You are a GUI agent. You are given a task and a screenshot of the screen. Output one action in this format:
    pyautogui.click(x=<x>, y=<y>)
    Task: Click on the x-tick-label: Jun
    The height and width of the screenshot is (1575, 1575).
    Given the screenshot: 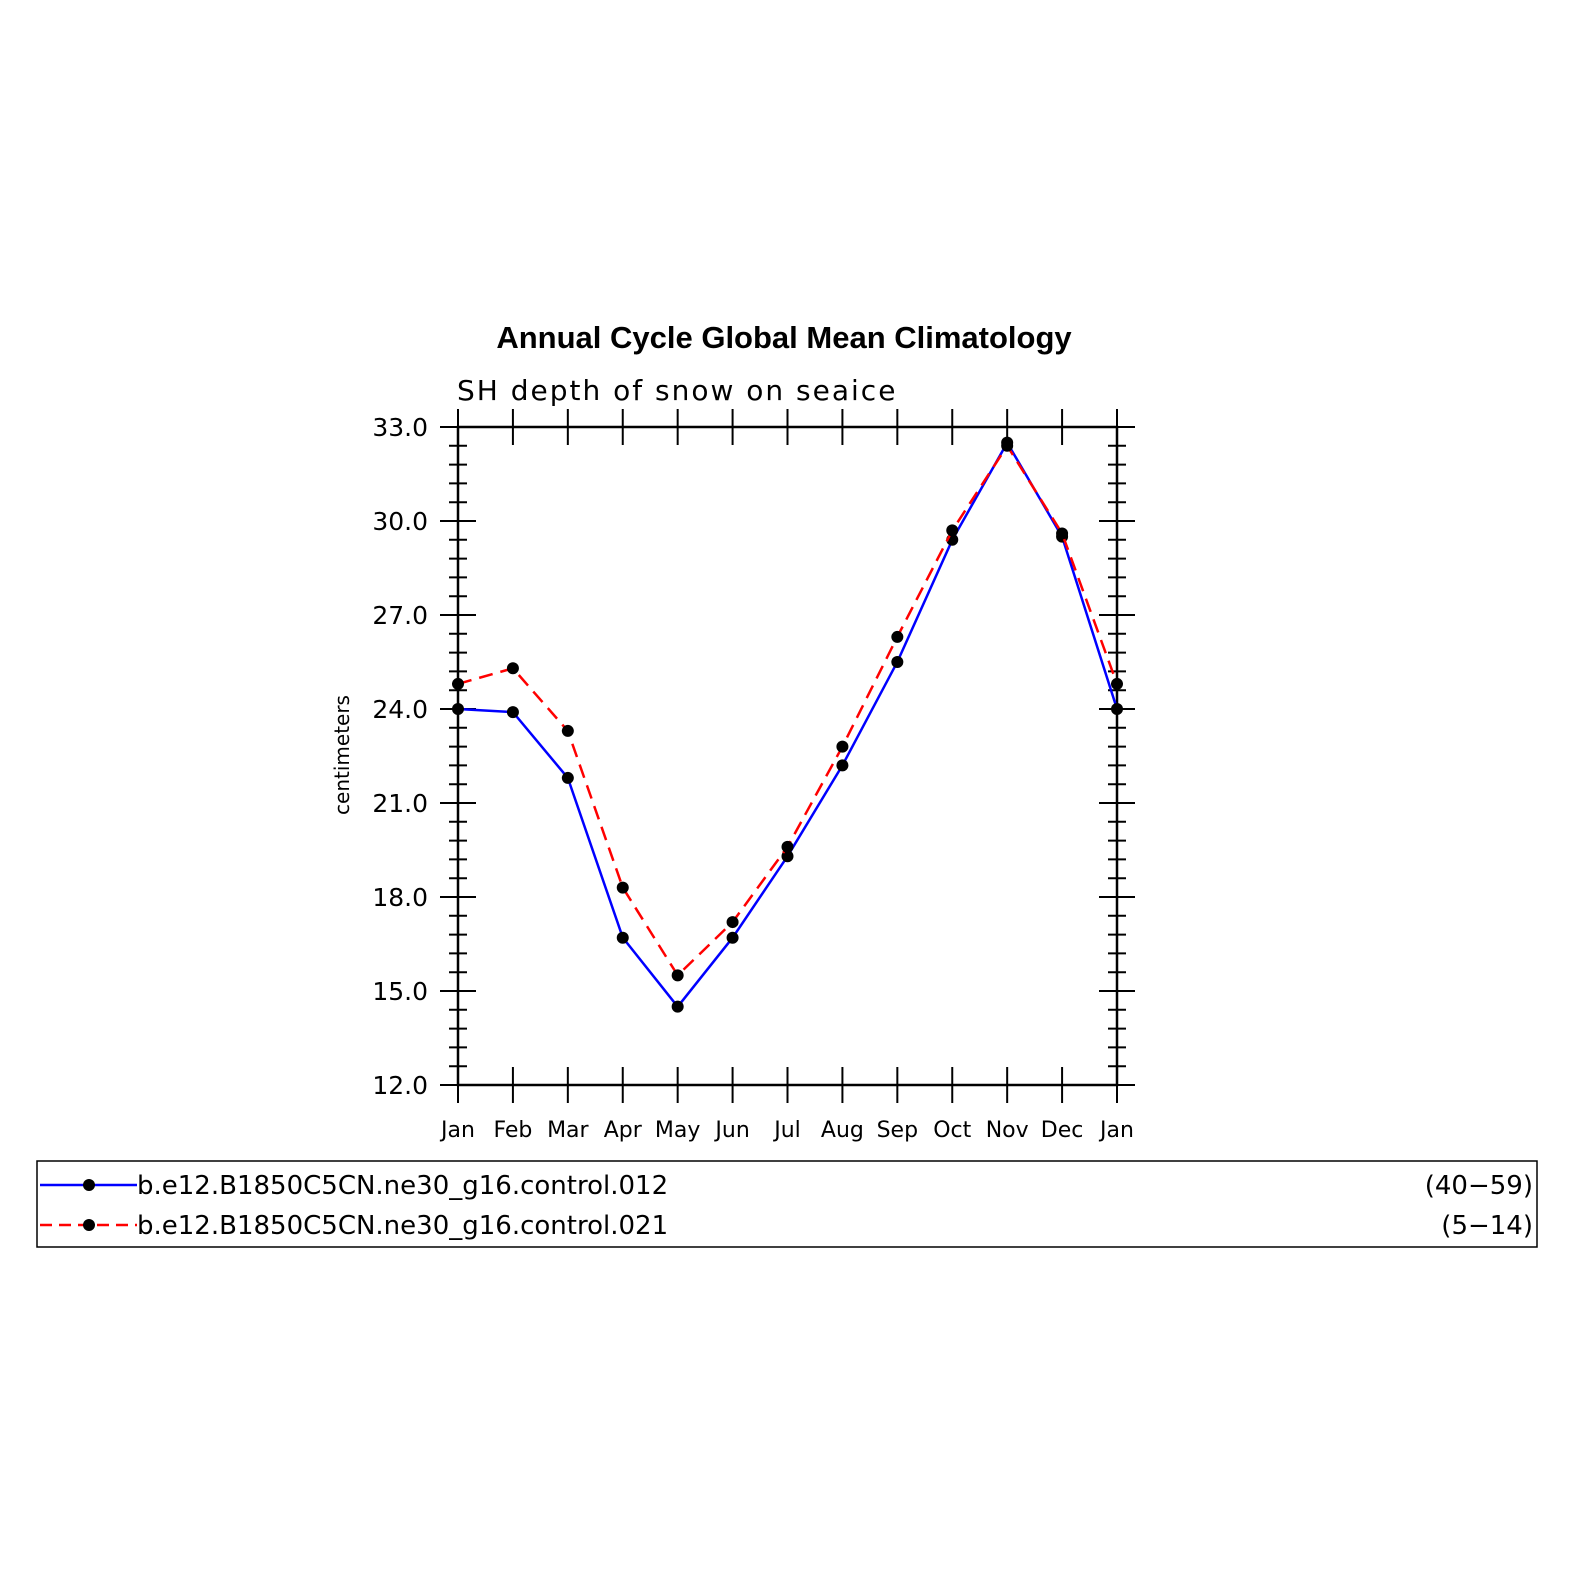 What is the action you would take?
    pyautogui.click(x=731, y=1130)
    